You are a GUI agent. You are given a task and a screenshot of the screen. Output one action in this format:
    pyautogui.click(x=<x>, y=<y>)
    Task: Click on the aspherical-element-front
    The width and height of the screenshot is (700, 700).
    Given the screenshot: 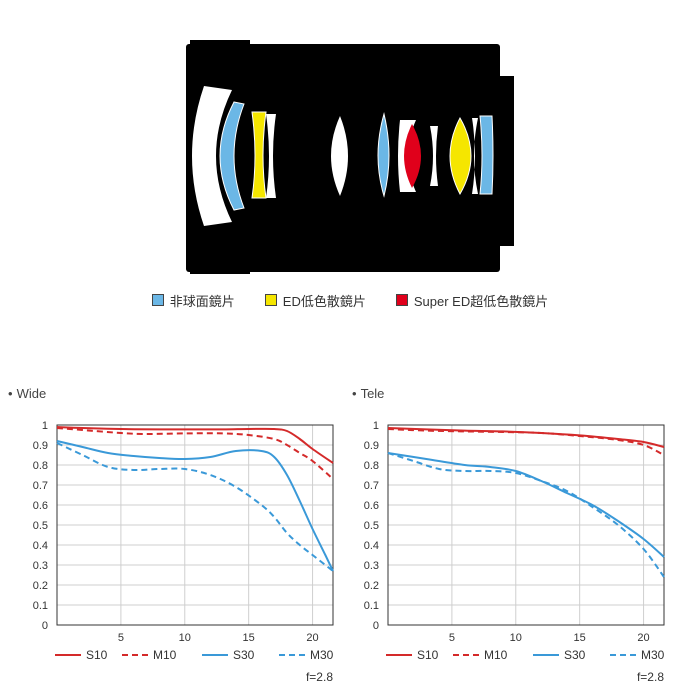 What is the action you would take?
    pyautogui.click(x=232, y=156)
    